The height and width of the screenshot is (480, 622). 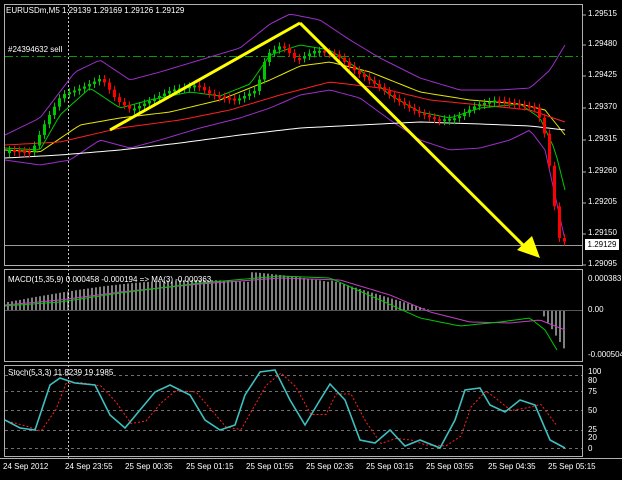 What do you see at coordinates (89, 466) in the screenshot?
I see `time-label: 24 Sep 23:55` at bounding box center [89, 466].